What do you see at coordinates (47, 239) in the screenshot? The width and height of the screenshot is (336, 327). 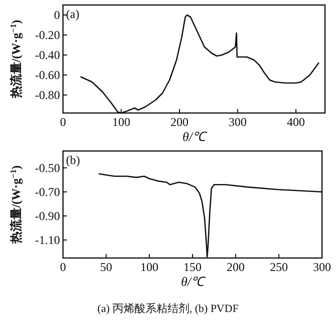 I see `y-tick-label: -1.10` at bounding box center [47, 239].